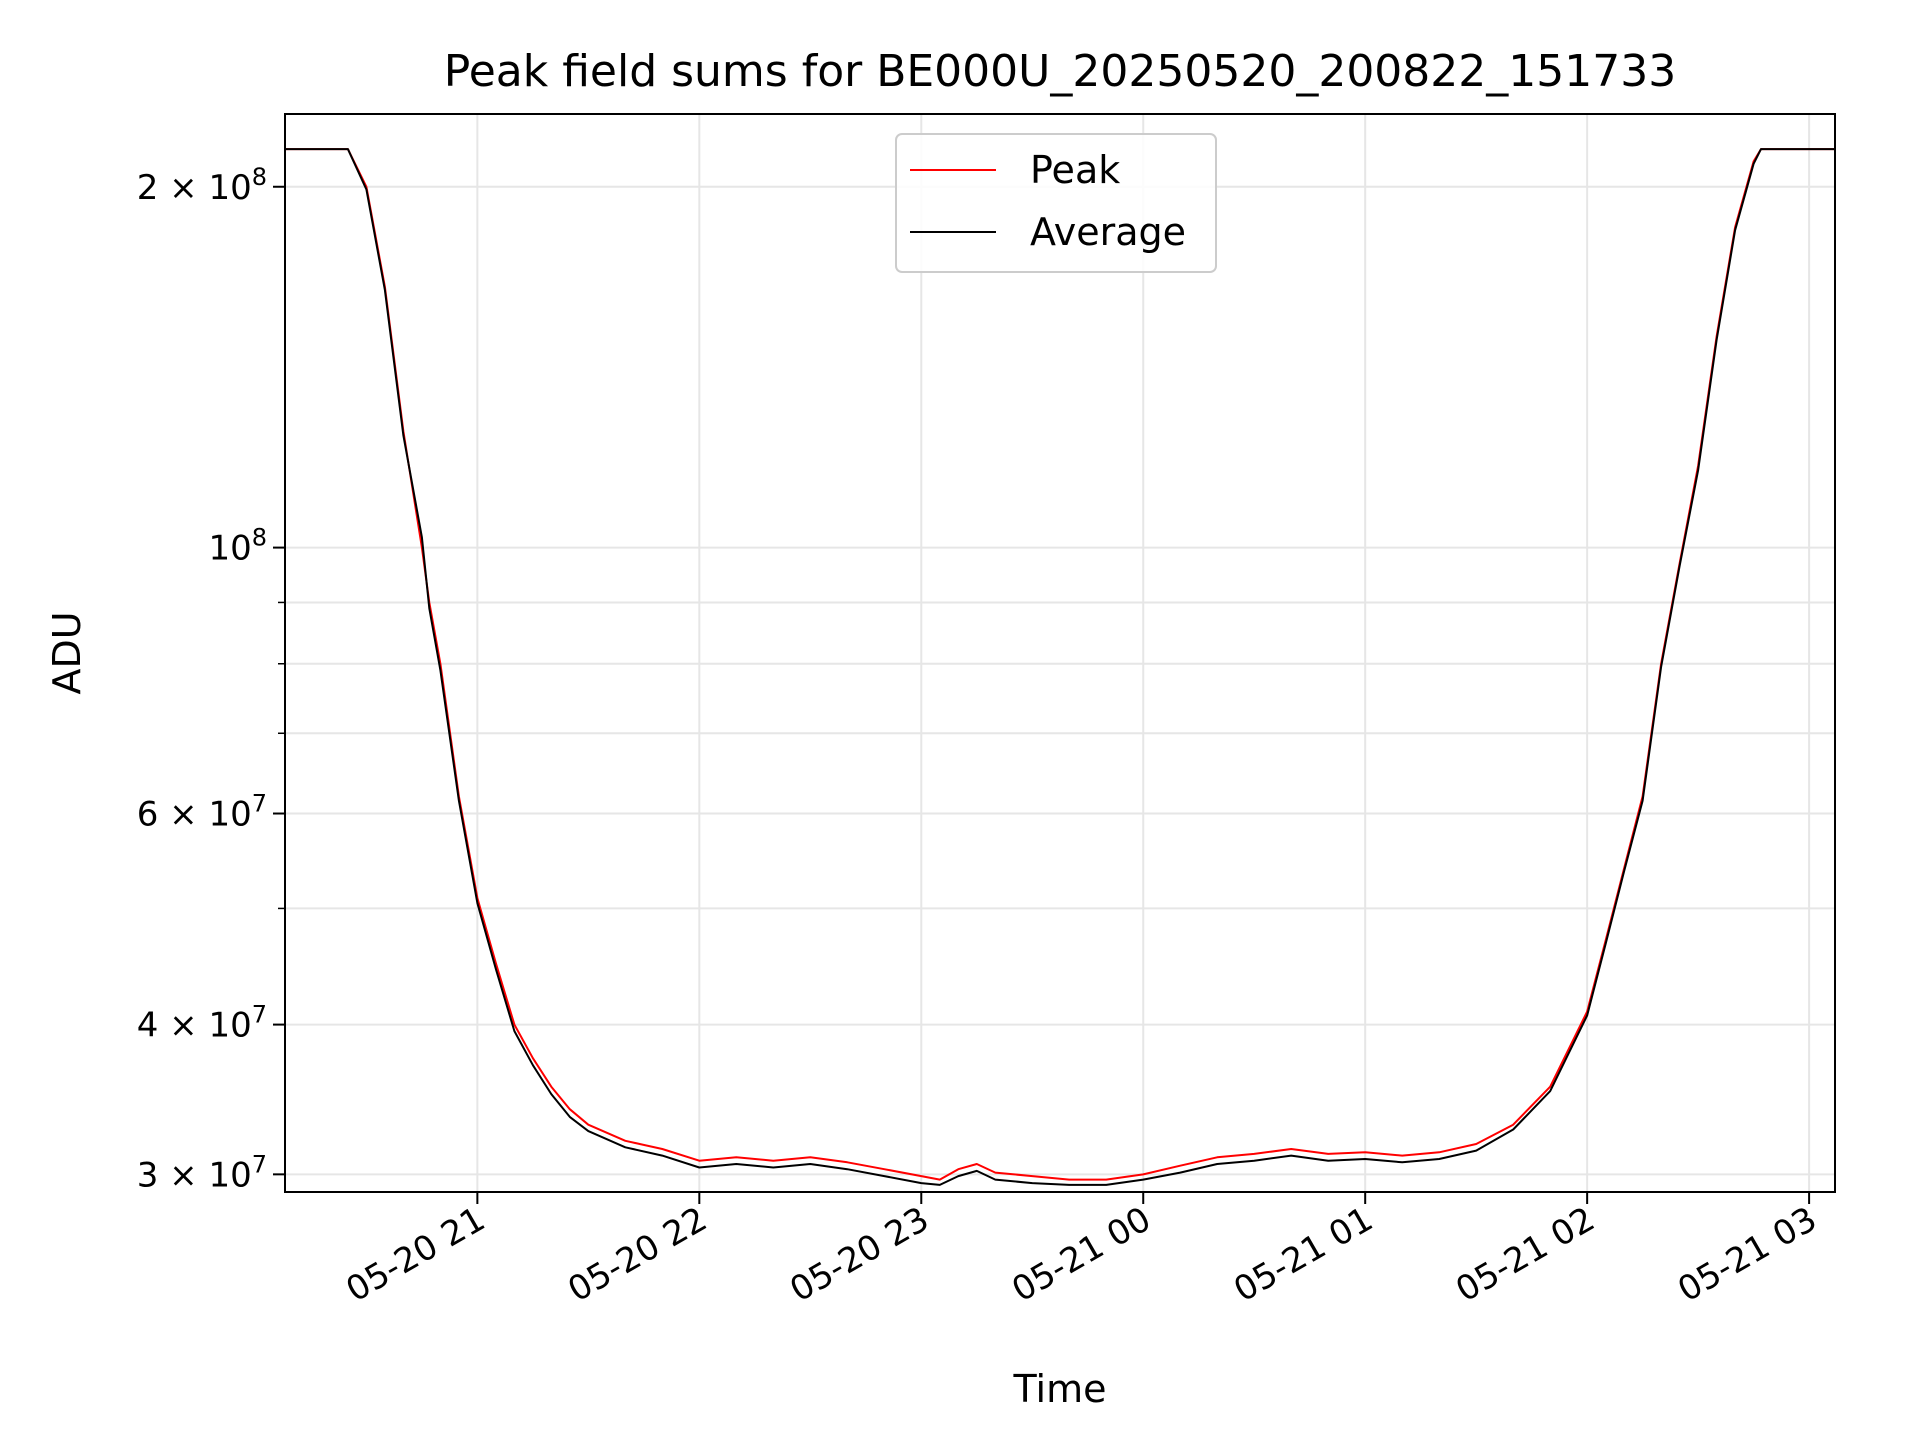 The image size is (1920, 1440). I want to click on y-tick-label: 4 × 107, so click(202, 1023).